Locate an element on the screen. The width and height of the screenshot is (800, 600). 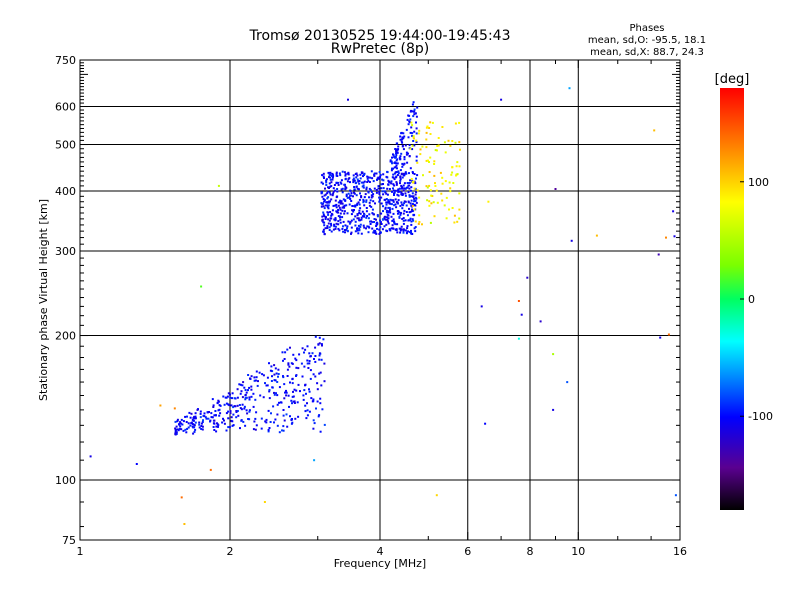
colorbar-ticks: 100 0 -100 is located at coordinates (756, 299).